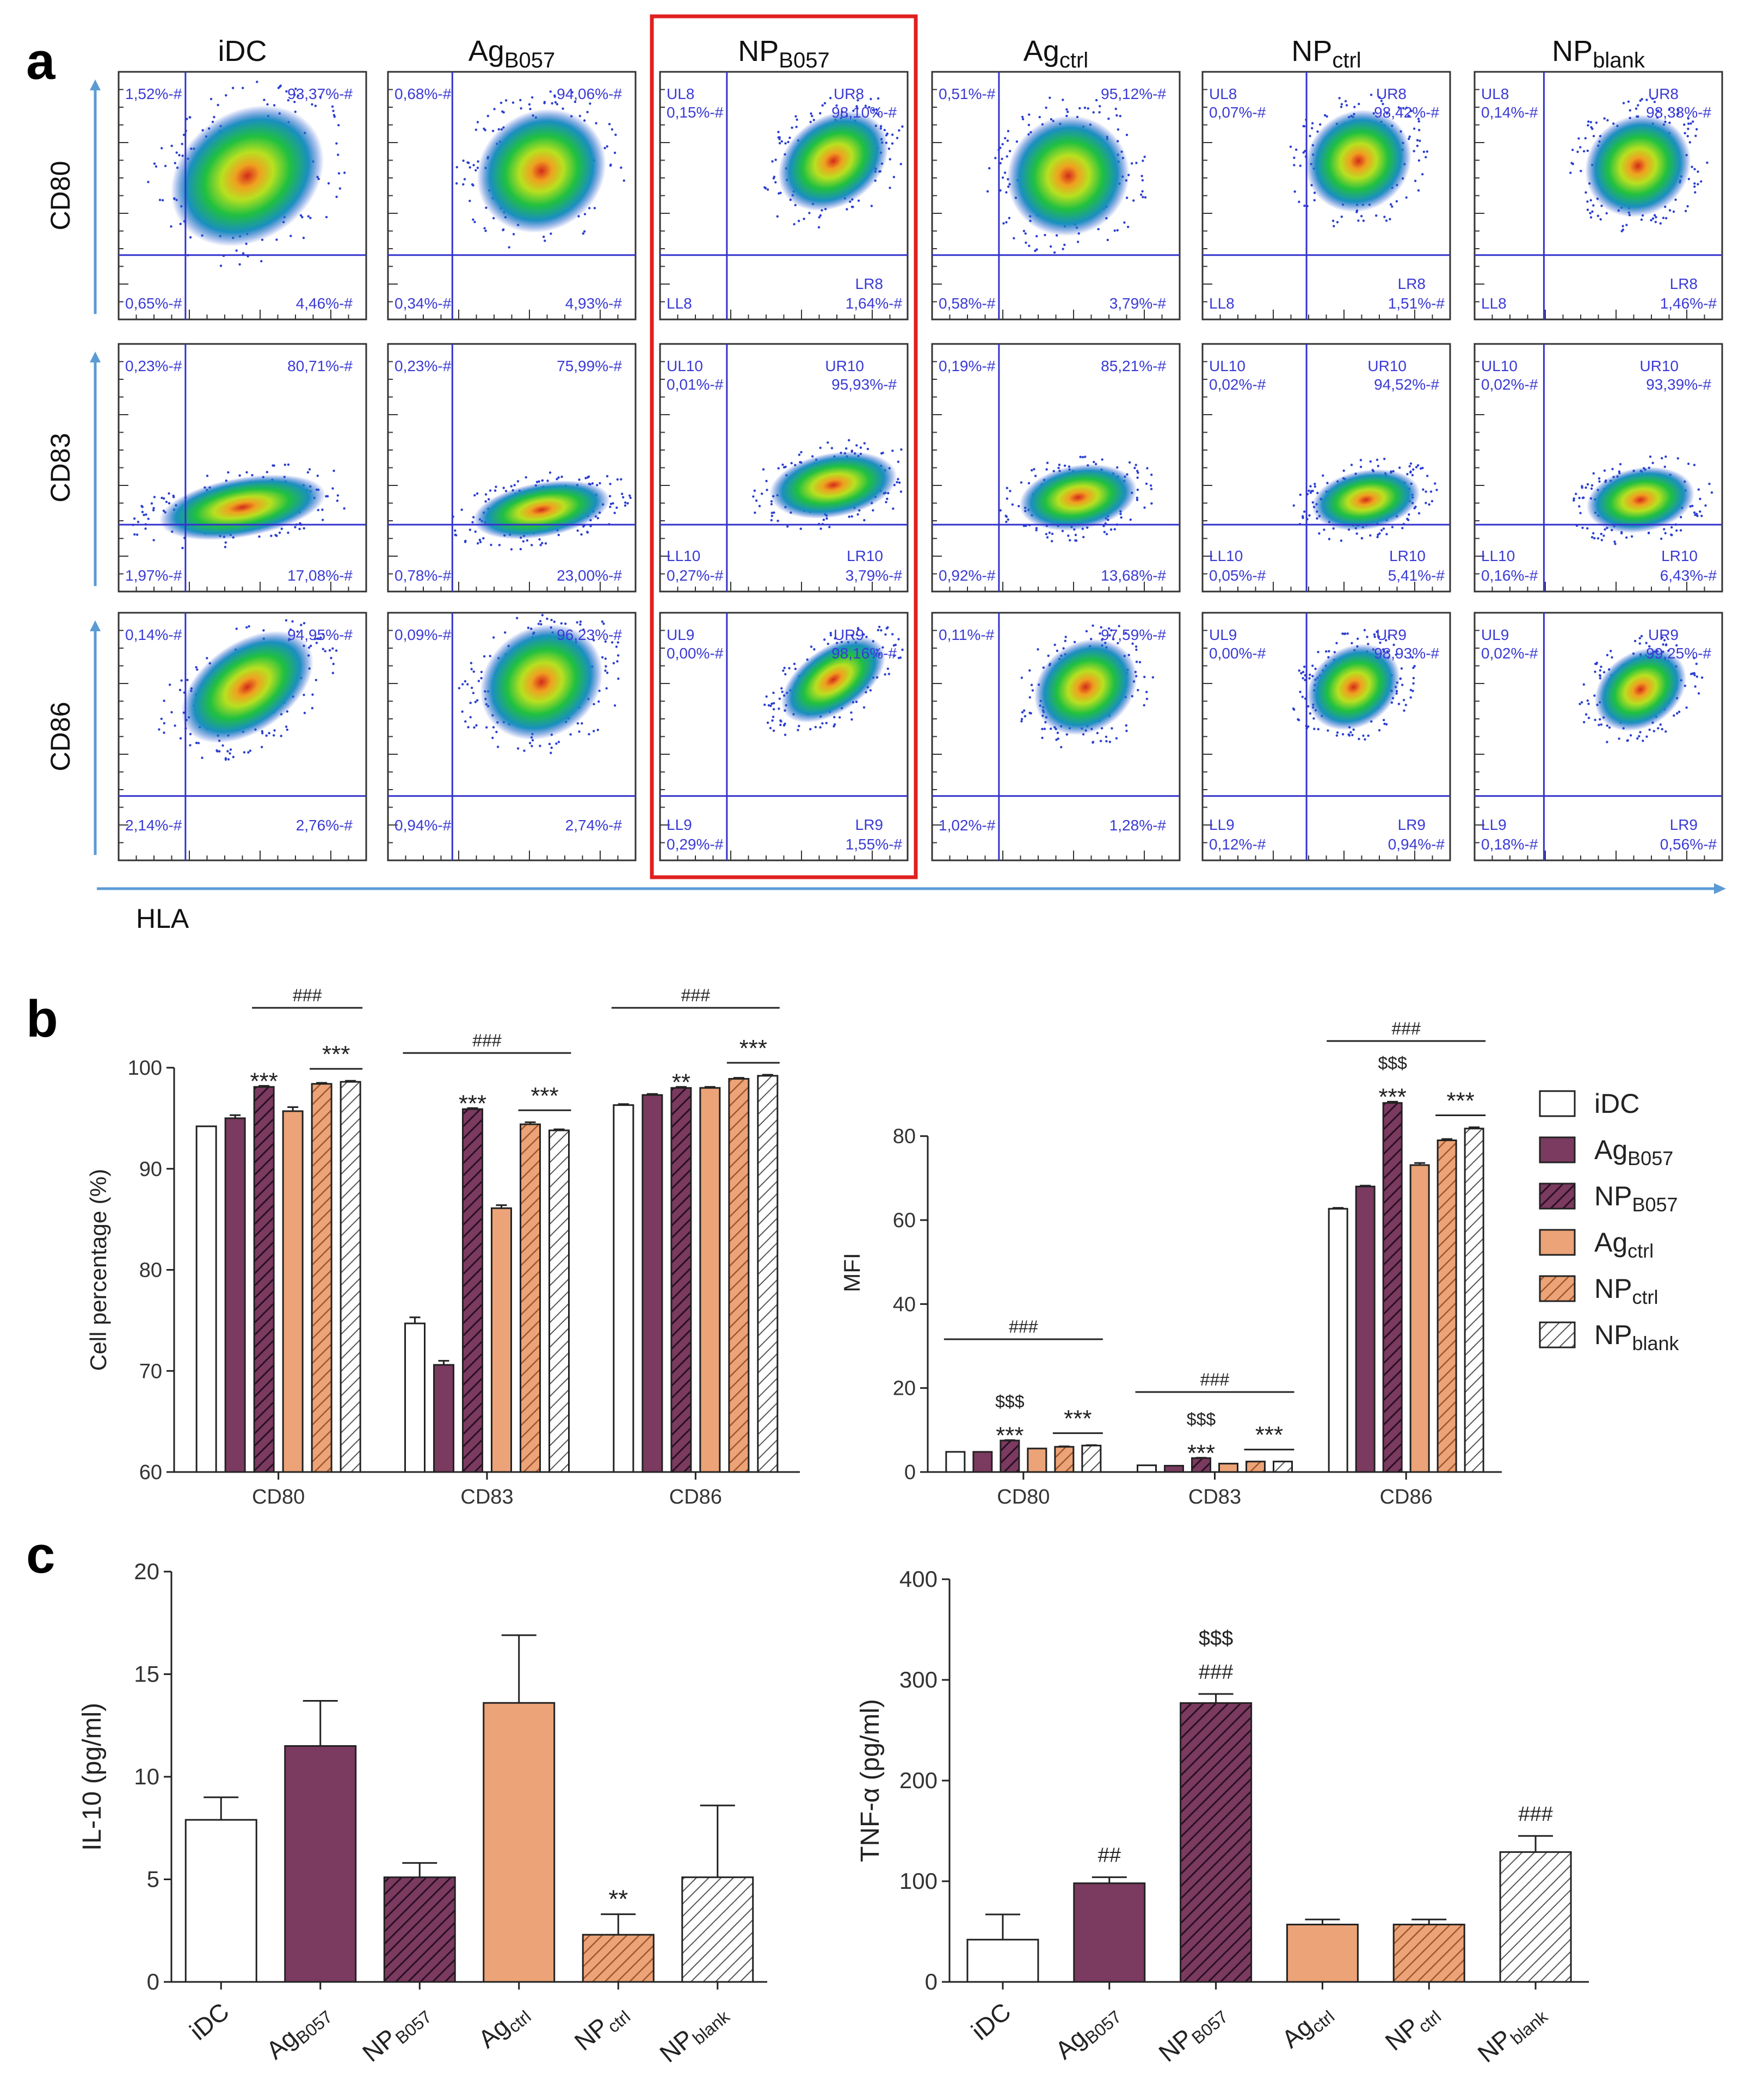  Describe the element at coordinates (1215, 1380) in the screenshot. I see `significance-mark: ###` at that location.